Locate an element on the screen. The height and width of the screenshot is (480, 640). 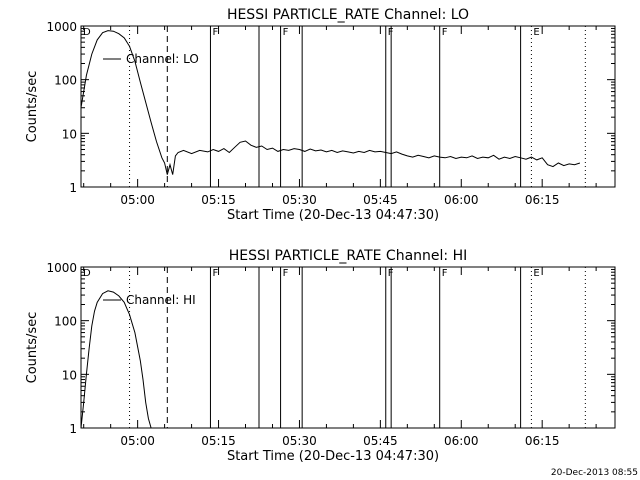
legend-label: Channel: HI is located at coordinates (161, 300).